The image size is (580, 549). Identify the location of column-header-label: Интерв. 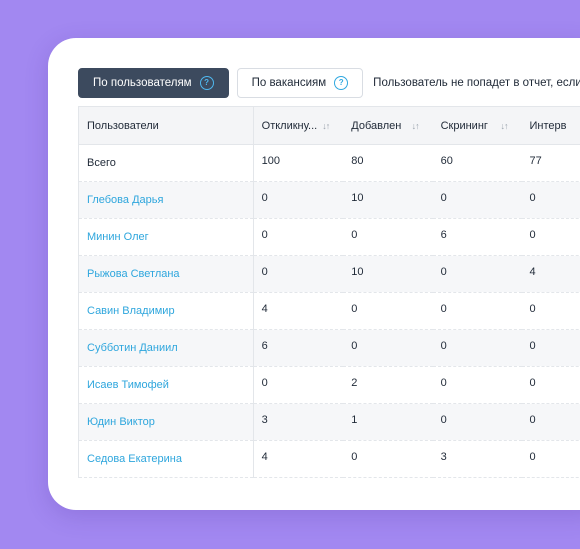
(548, 125).